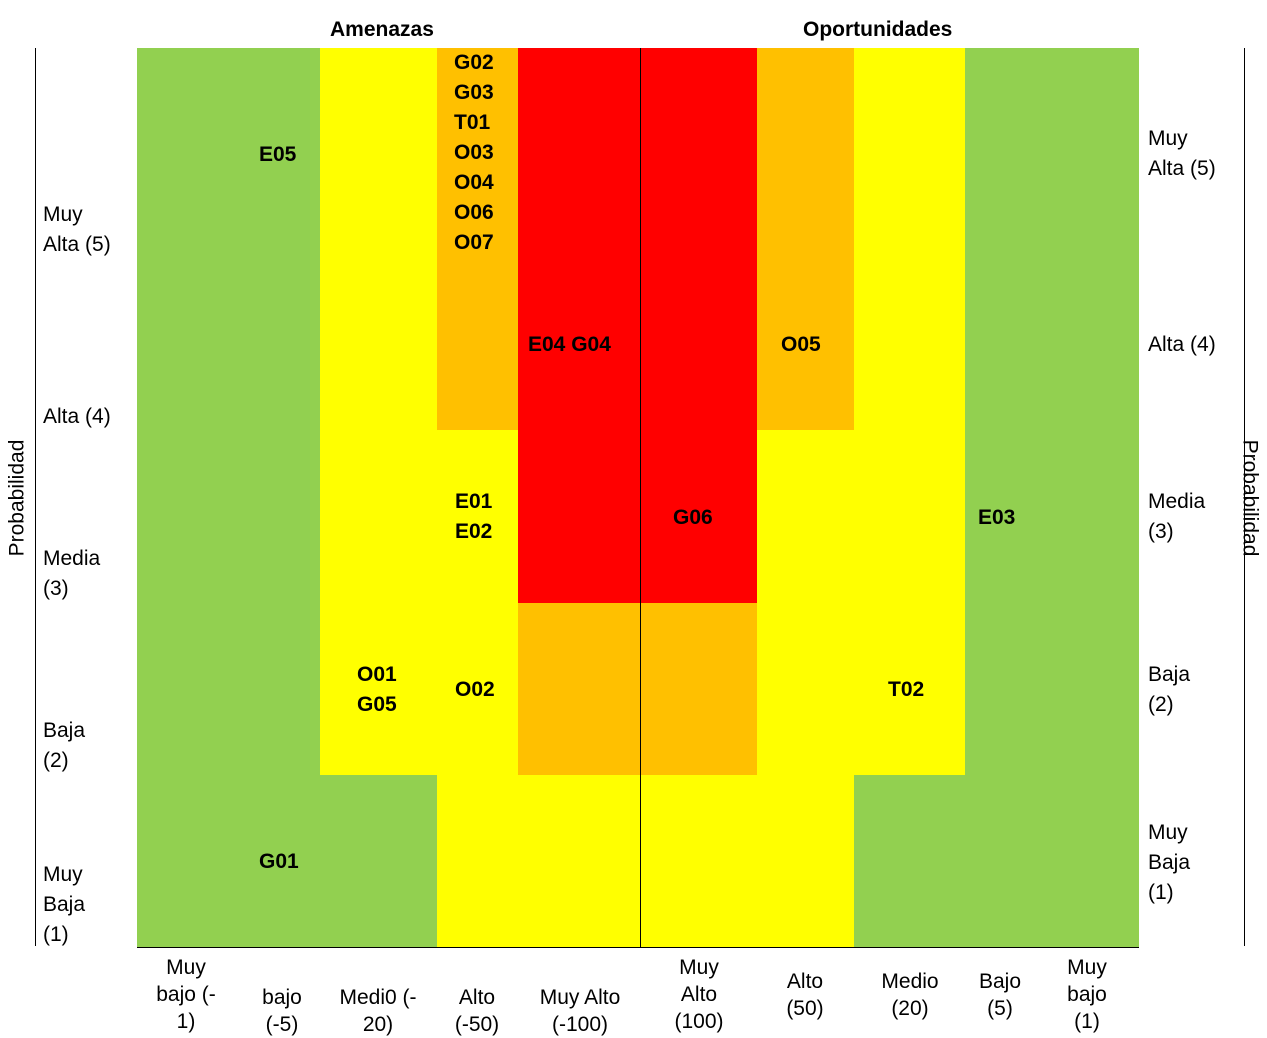 The width and height of the screenshot is (1267, 1038). Describe the element at coordinates (64, 745) in the screenshot. I see `left-row-label-baja: Baja (2)` at that location.